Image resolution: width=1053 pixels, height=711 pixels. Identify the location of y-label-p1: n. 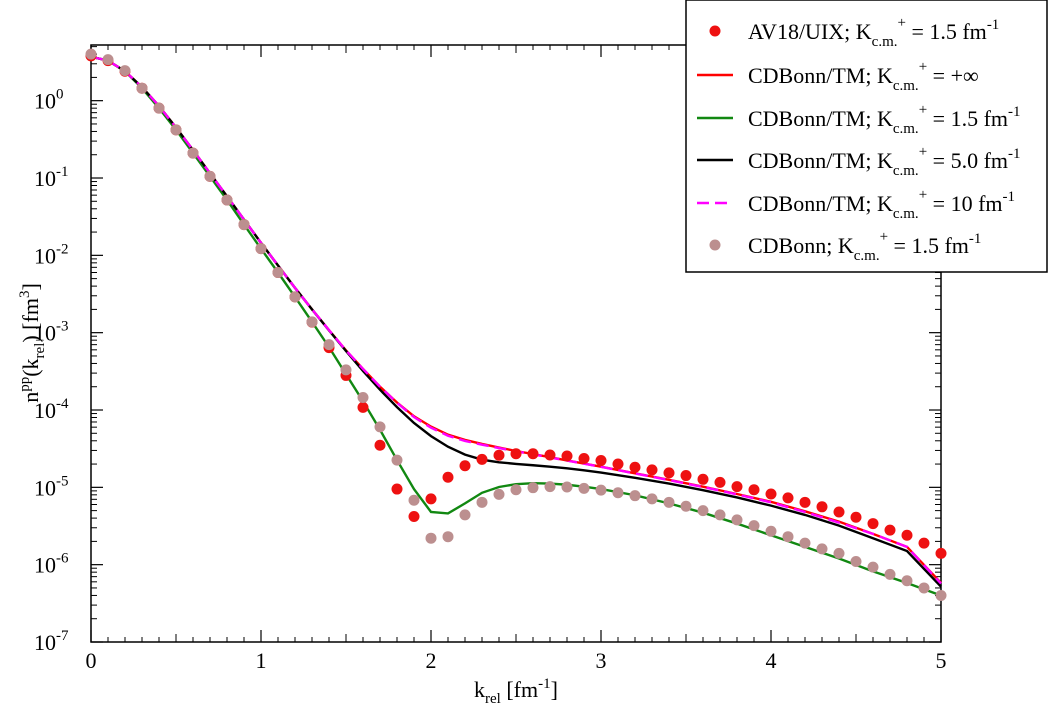
(30, 397).